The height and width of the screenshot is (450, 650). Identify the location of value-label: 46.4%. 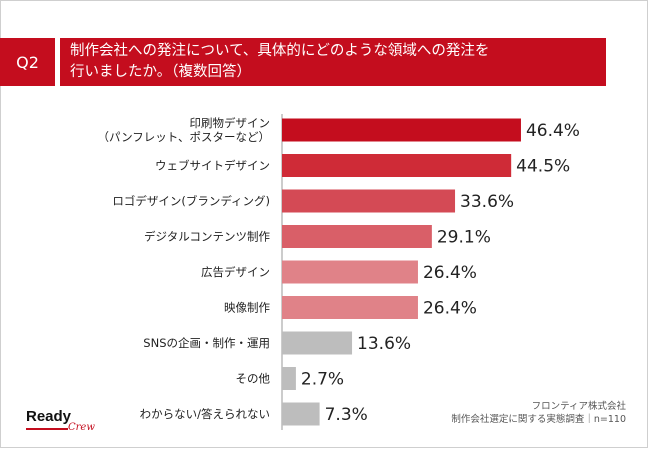
(553, 131).